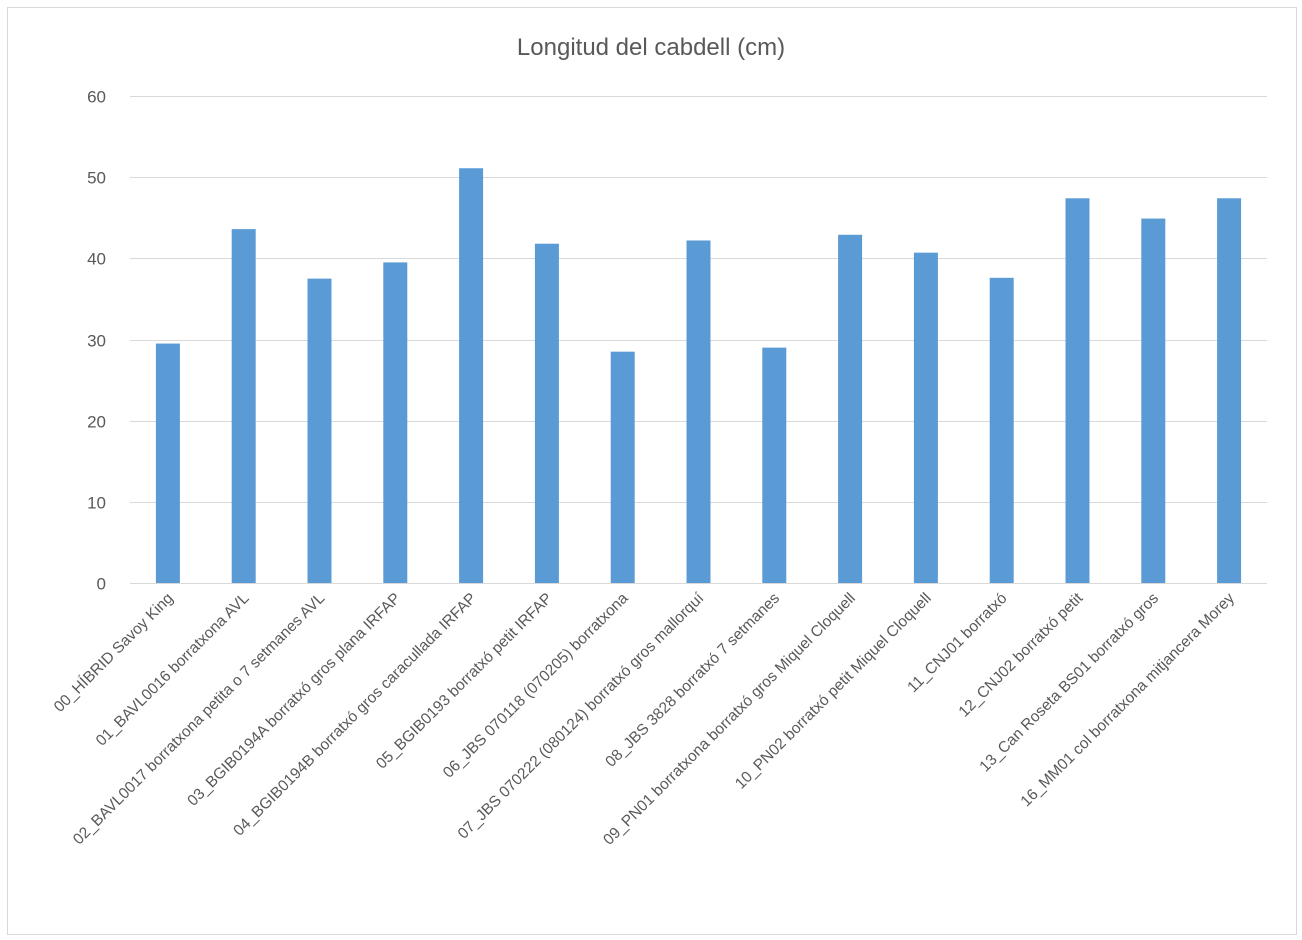  I want to click on y-tick-label: 20, so click(96, 422).